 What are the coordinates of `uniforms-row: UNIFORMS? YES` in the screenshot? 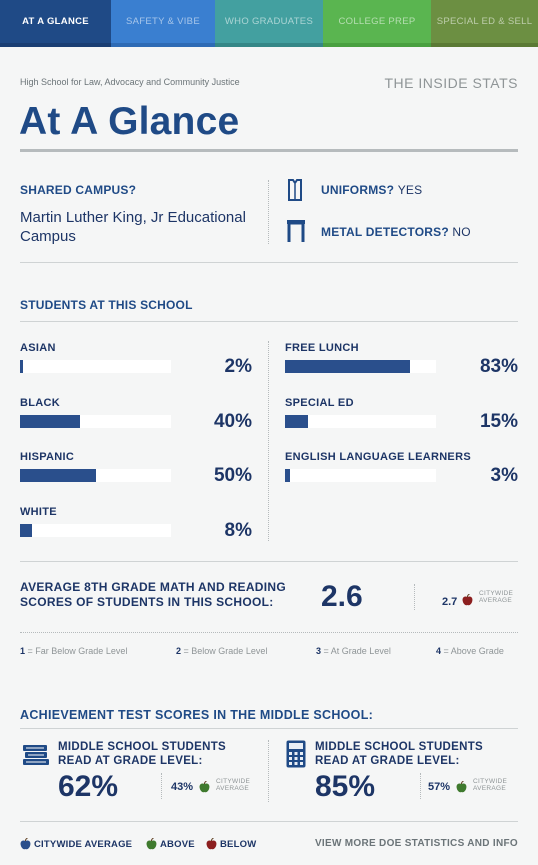 It's located at (371, 190).